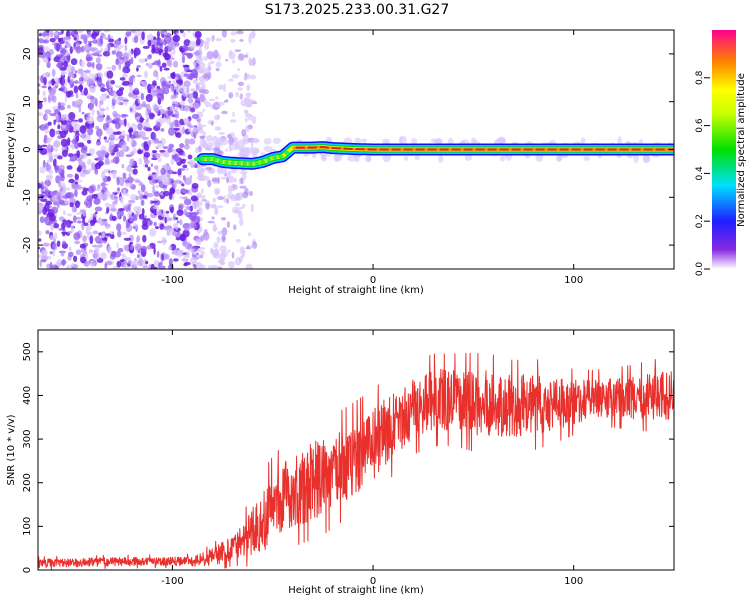  I want to click on colorbar-ticks: 0.0 0.2 0.4 0.6 0.8, so click(702, 173).